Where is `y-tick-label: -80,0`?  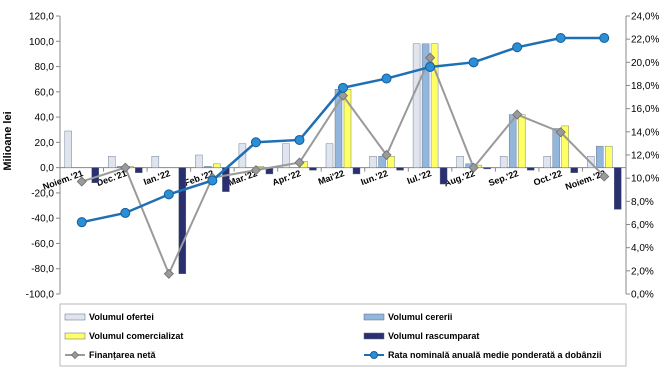
y-tick-label: -80,0 is located at coordinates (42, 269).